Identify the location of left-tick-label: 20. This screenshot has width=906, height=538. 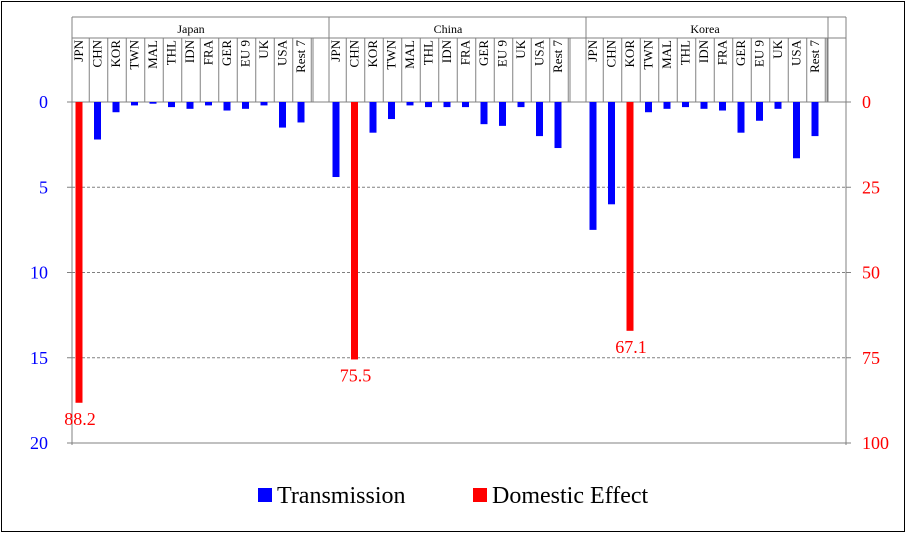
(39, 443).